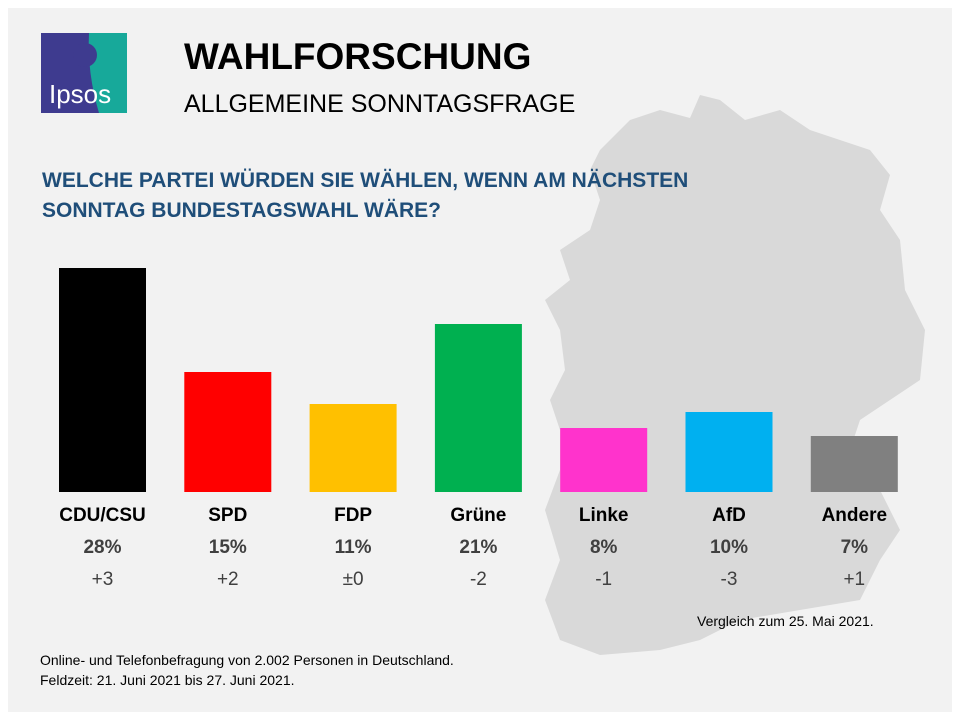 The image size is (960, 720). What do you see at coordinates (228, 515) in the screenshot?
I see `category-label: SPD` at bounding box center [228, 515].